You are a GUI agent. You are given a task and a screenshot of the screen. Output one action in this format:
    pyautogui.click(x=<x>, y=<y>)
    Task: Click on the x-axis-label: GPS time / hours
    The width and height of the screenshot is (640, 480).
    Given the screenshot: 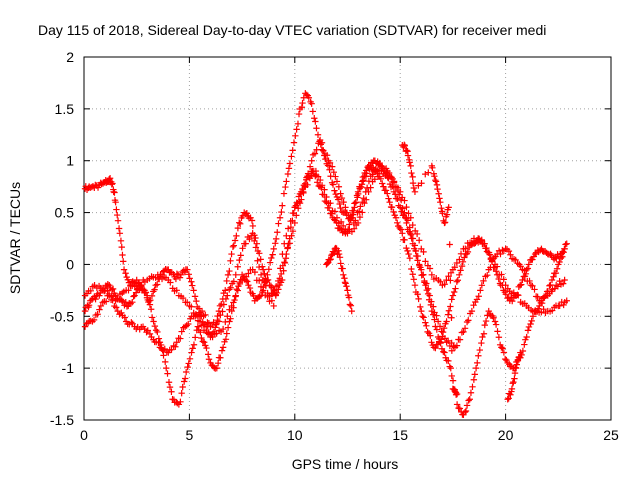 What is the action you would take?
    pyautogui.click(x=345, y=464)
    